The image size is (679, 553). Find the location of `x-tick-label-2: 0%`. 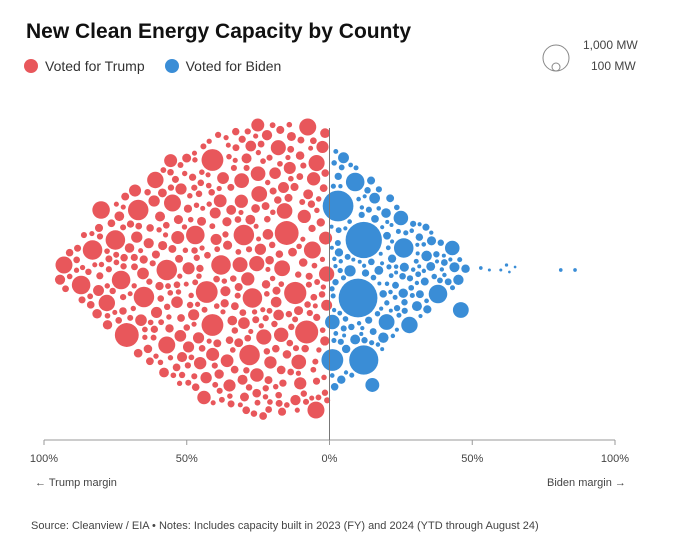

x-tick-label-2: 0% is located at coordinates (330, 459).